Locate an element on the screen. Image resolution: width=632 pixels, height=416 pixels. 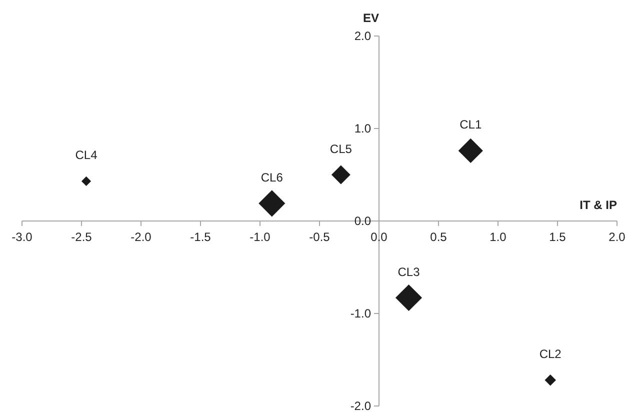
x-tick-label: -2.0 is located at coordinates (141, 237).